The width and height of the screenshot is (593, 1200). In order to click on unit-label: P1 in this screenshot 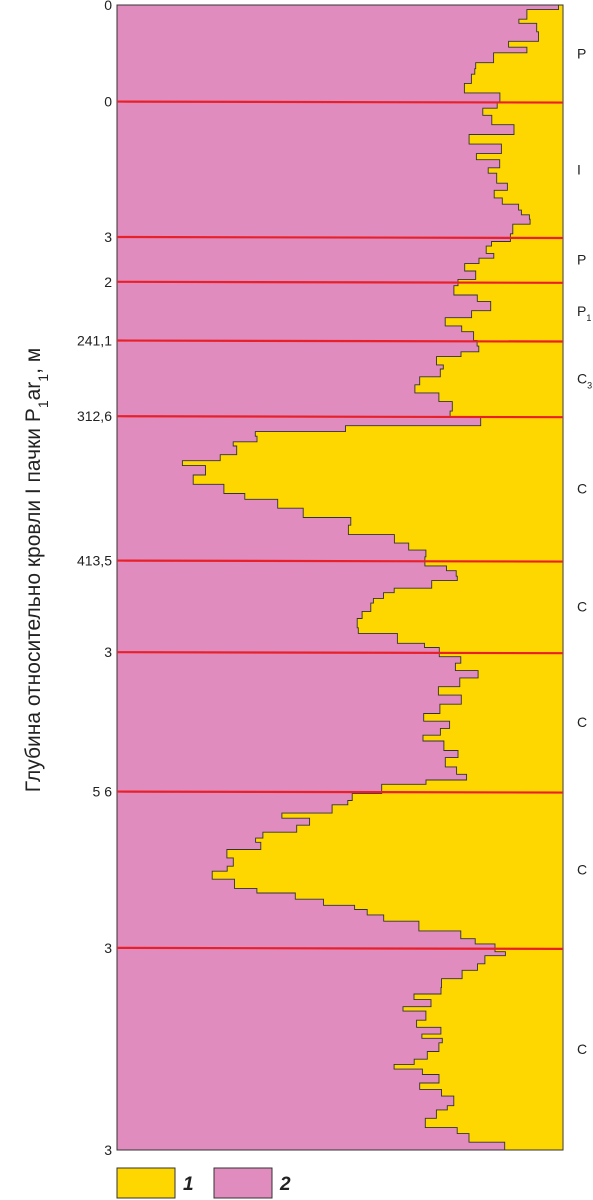, I will do `click(584, 313)`.